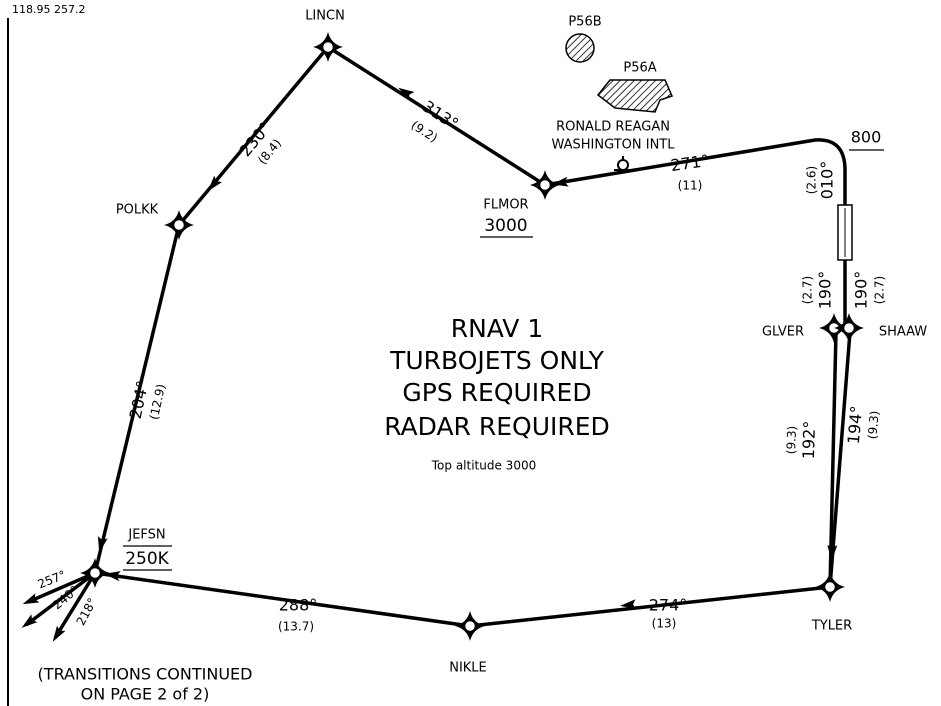 Image resolution: width=941 pixels, height=706 pixels. Describe the element at coordinates (827, 180) in the screenshot. I see `course: 010°` at that location.